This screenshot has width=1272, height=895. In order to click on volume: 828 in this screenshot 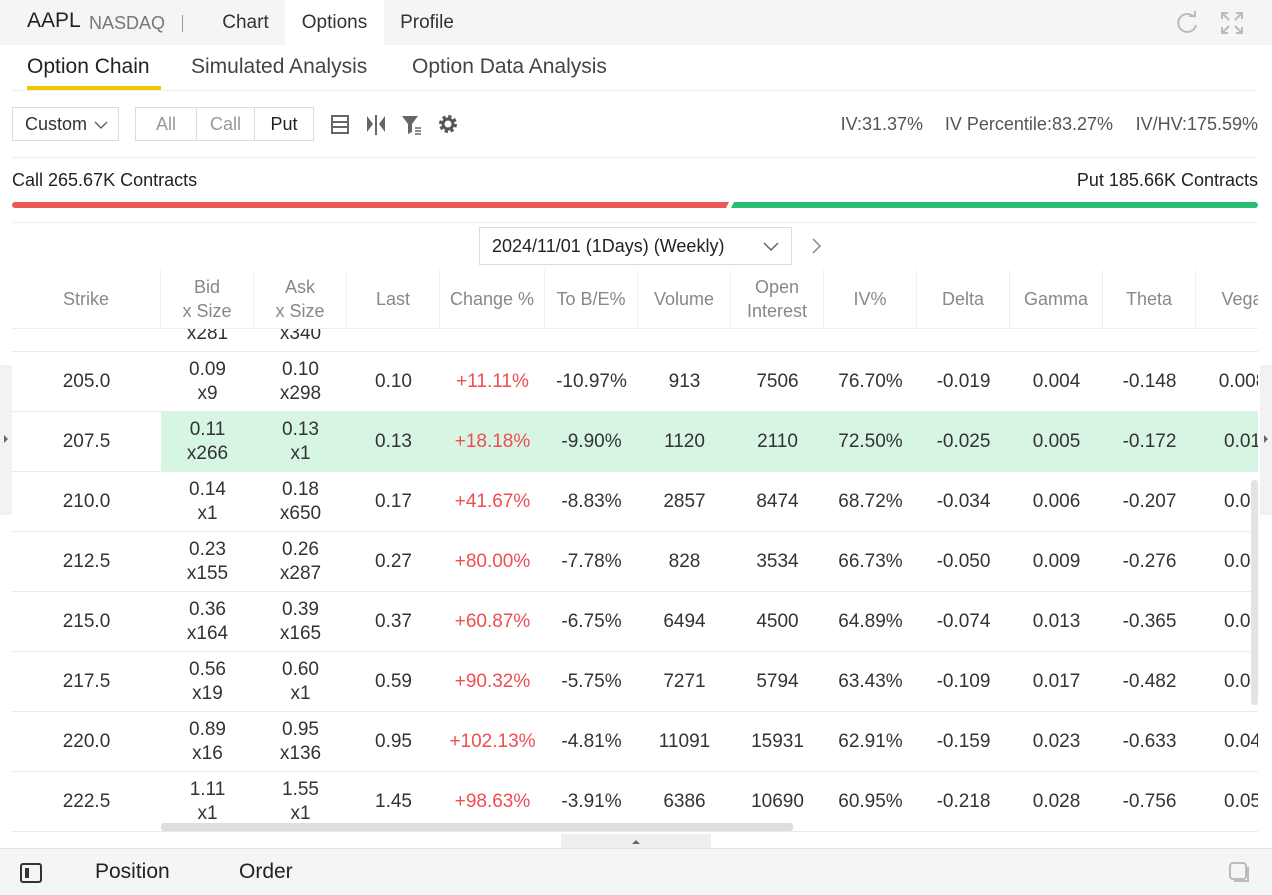, I will do `click(684, 561)`.